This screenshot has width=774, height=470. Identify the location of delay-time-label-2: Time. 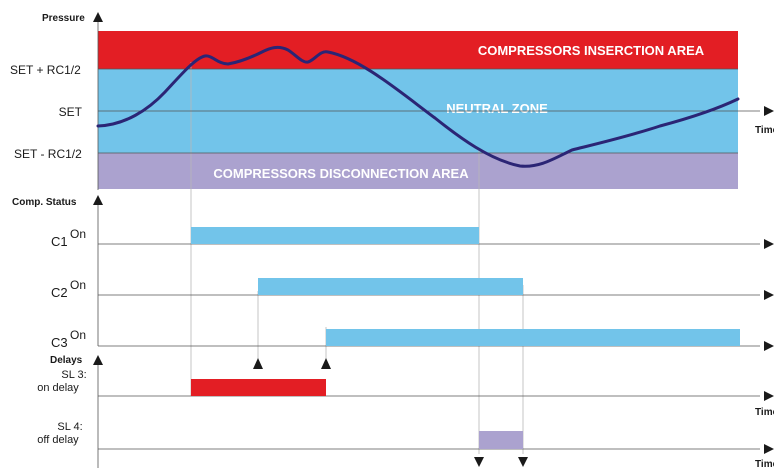
(764, 464).